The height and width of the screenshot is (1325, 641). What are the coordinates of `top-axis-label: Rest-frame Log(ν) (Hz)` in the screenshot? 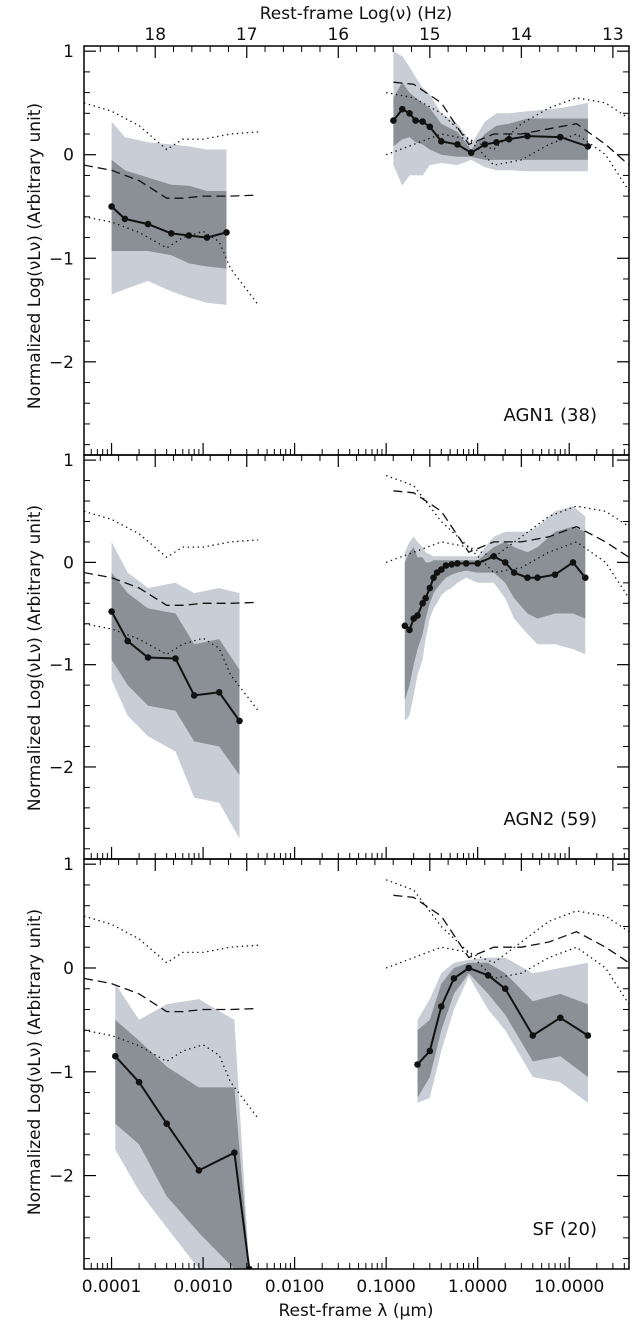 It's located at (356, 14).